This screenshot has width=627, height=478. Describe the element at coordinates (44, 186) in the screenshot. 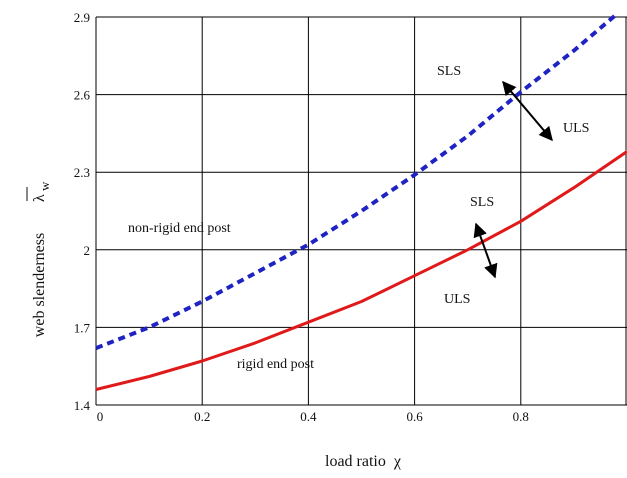

I see `y-axis-symbol-subscript: w` at that location.